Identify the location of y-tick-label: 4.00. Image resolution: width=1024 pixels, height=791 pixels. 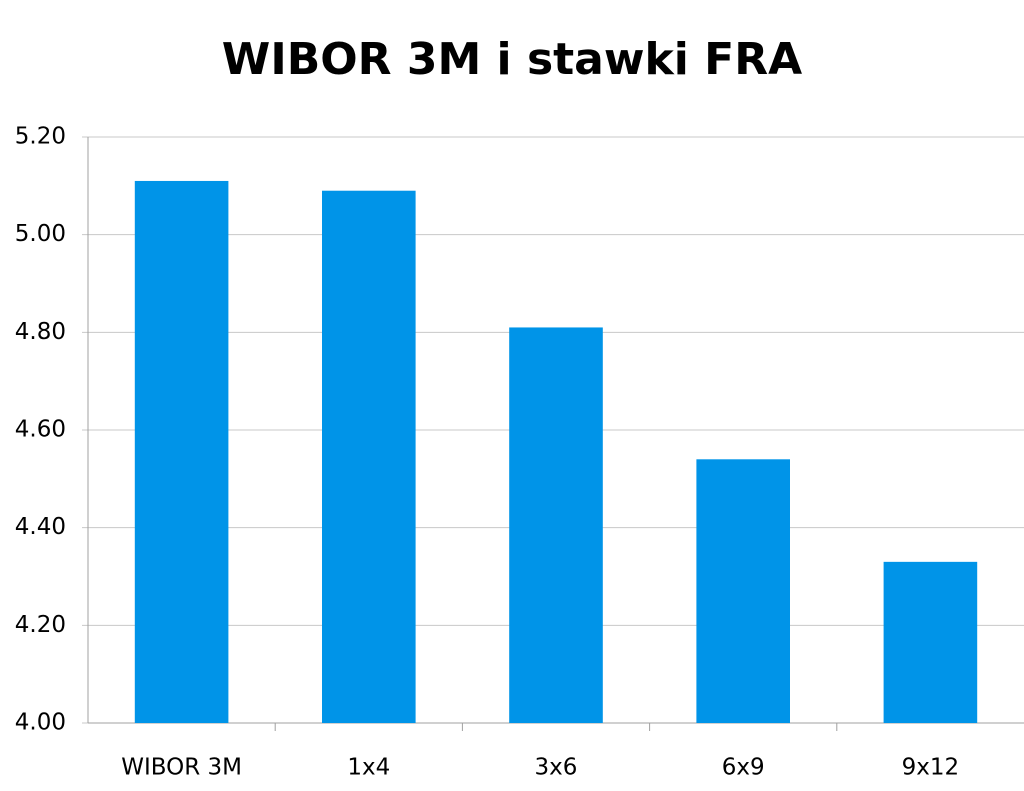
(40, 723).